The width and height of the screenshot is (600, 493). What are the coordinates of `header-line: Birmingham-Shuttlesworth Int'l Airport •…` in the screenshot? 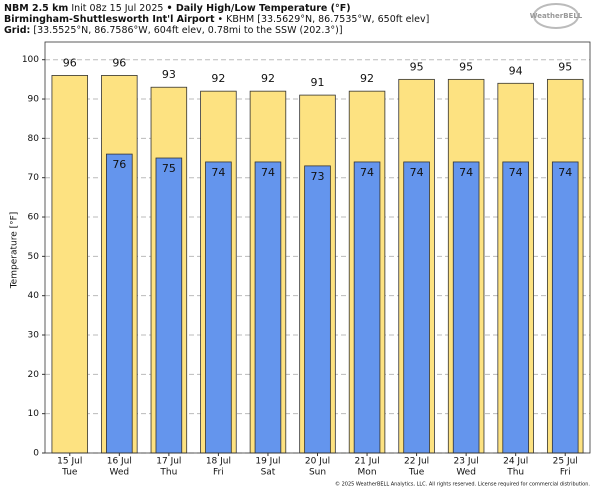 It's located at (216, 19).